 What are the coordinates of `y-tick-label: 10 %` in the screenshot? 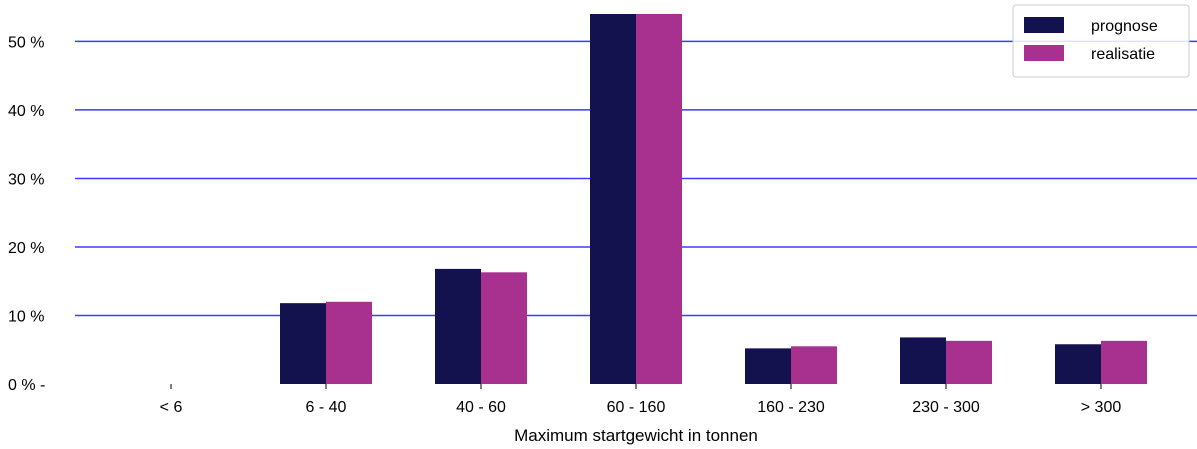 It's located at (26, 316).